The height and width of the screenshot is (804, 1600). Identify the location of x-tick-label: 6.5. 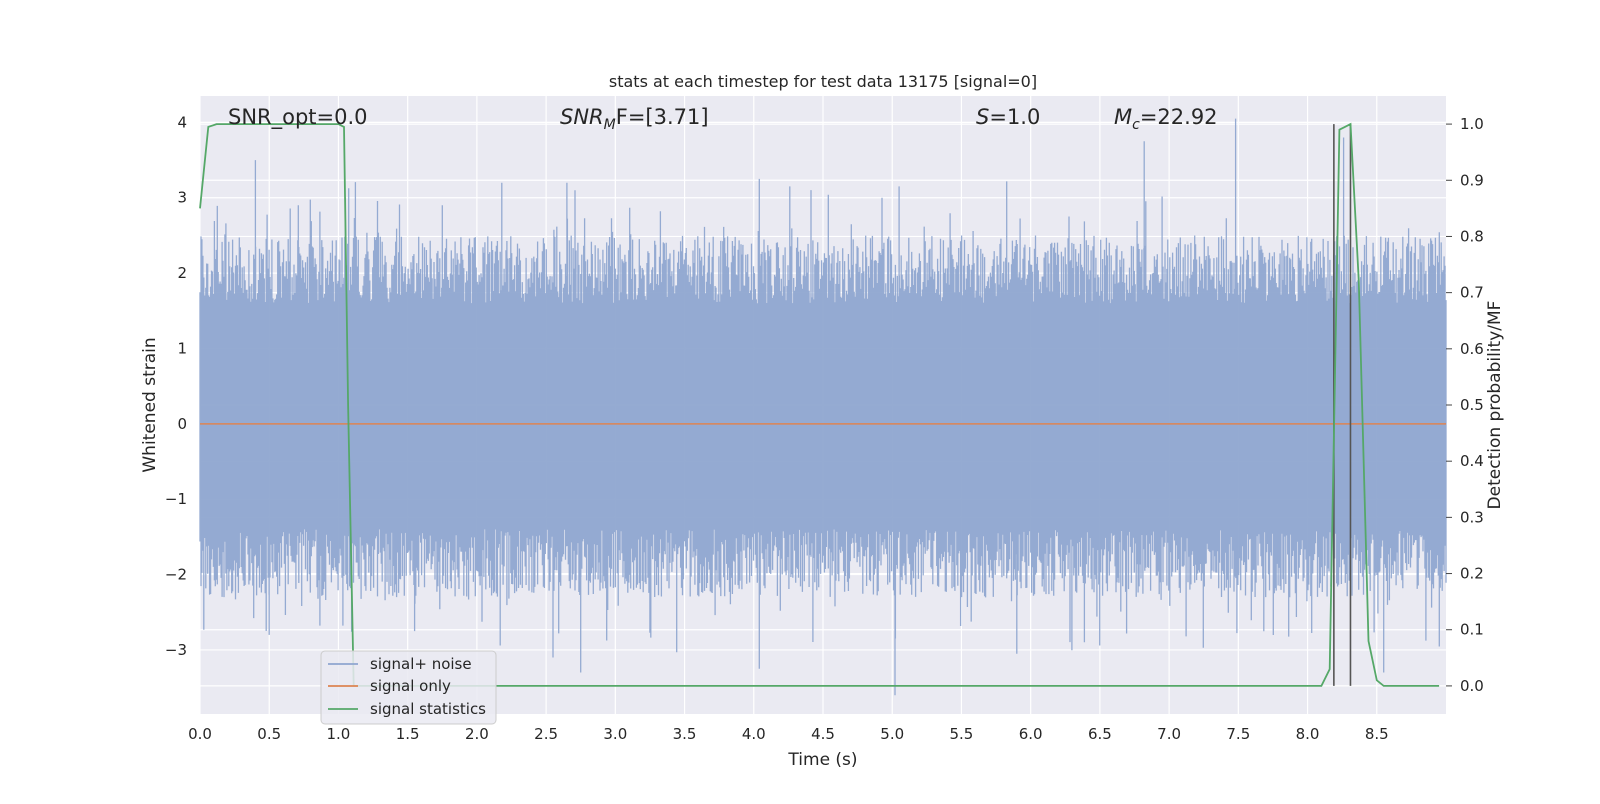
(1100, 734).